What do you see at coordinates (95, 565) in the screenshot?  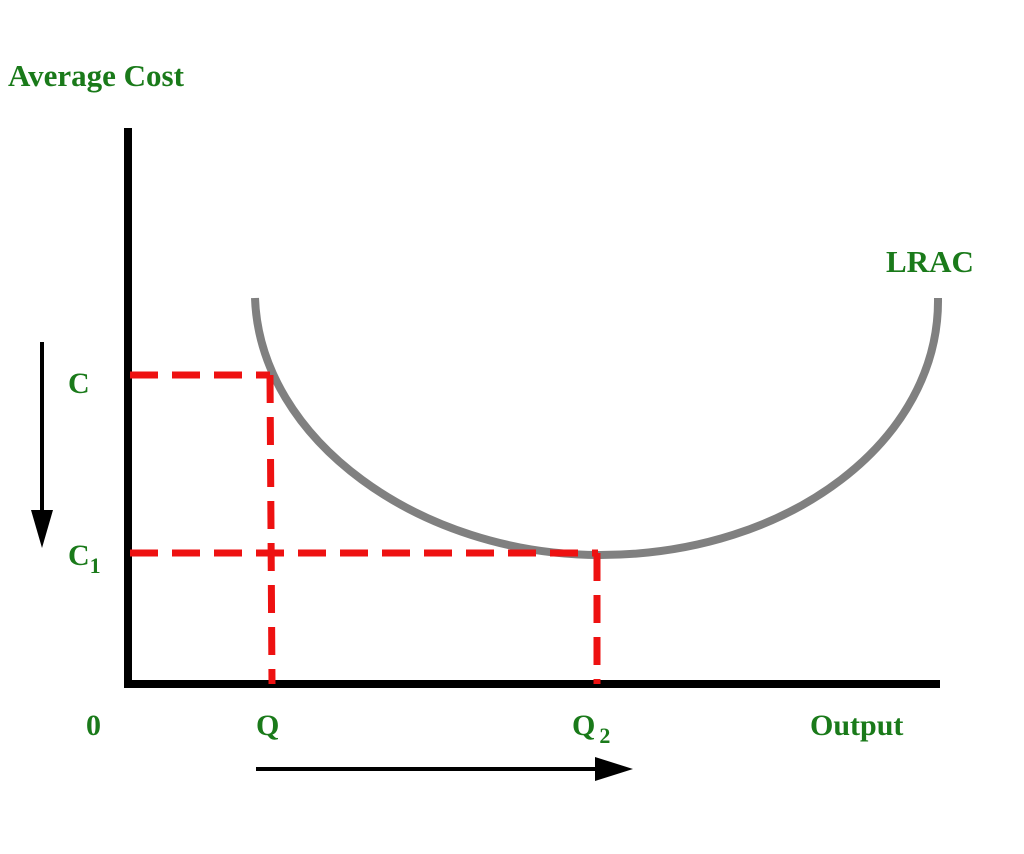 I see `cost-c1-subscript: 1` at bounding box center [95, 565].